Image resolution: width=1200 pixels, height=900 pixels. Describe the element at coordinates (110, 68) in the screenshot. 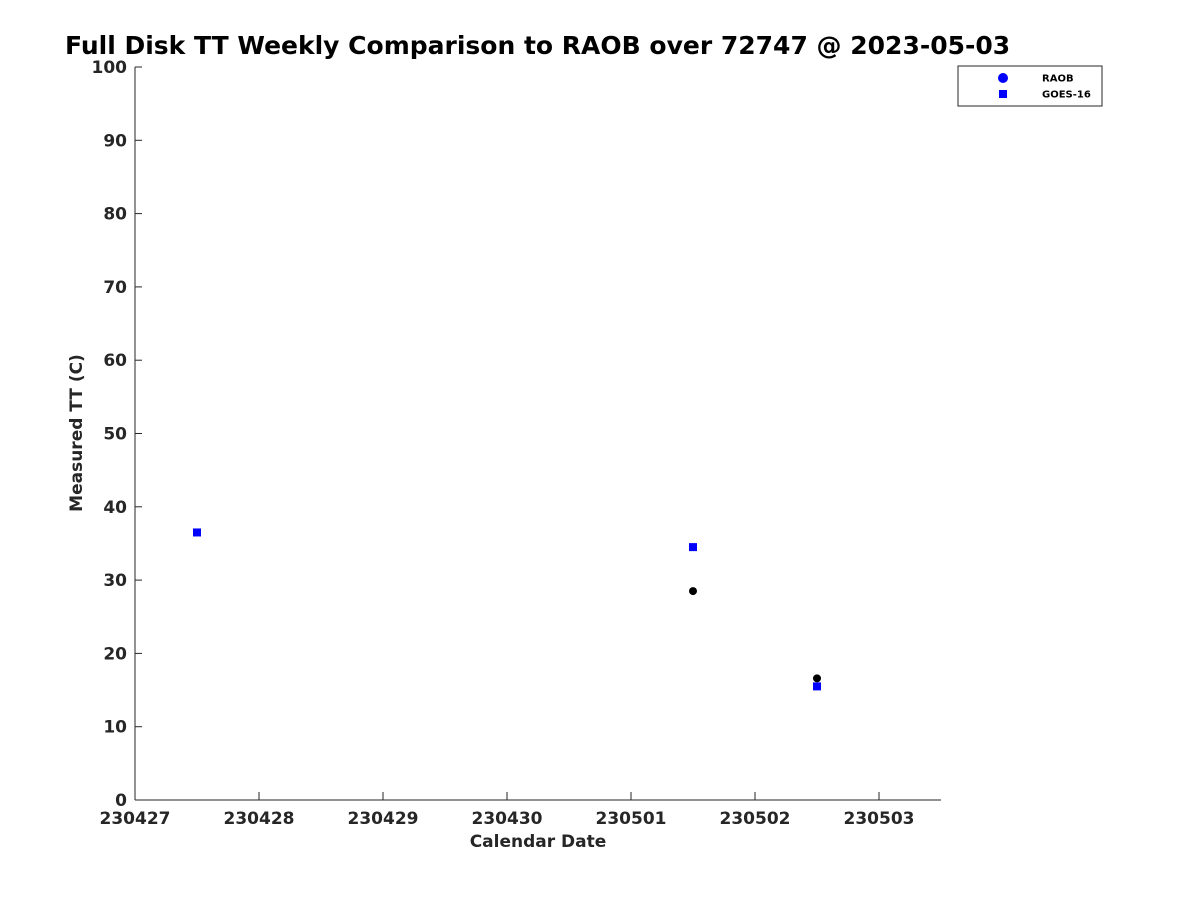

I see `y-tick-label: 100` at that location.